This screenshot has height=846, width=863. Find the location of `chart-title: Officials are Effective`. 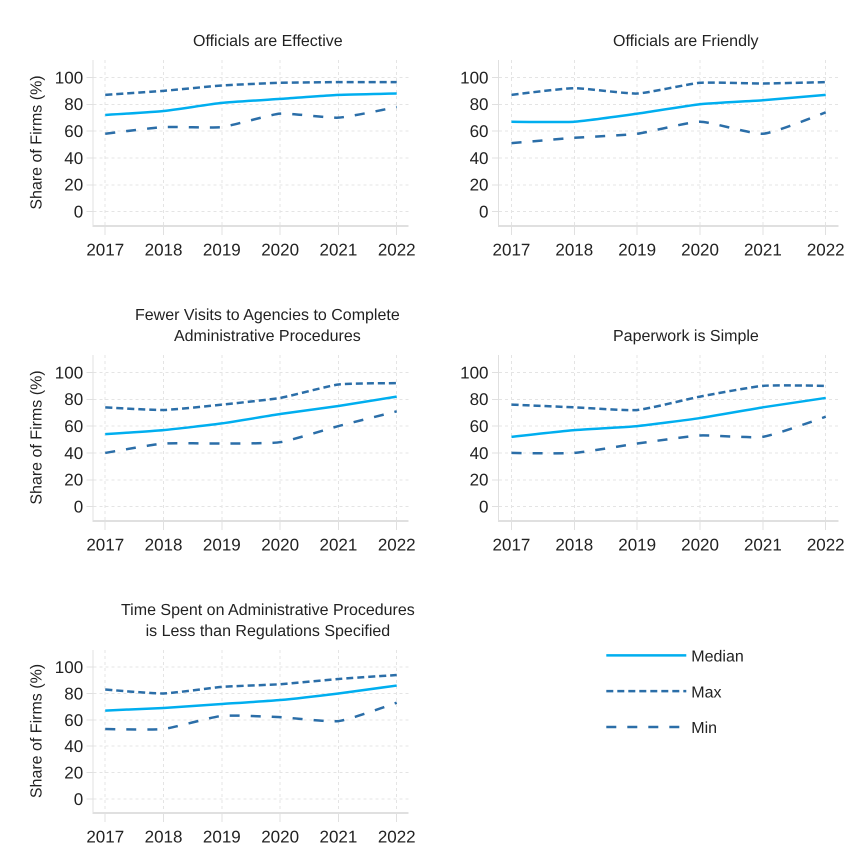

chart-title: Officials are Effective is located at coordinates (268, 41).